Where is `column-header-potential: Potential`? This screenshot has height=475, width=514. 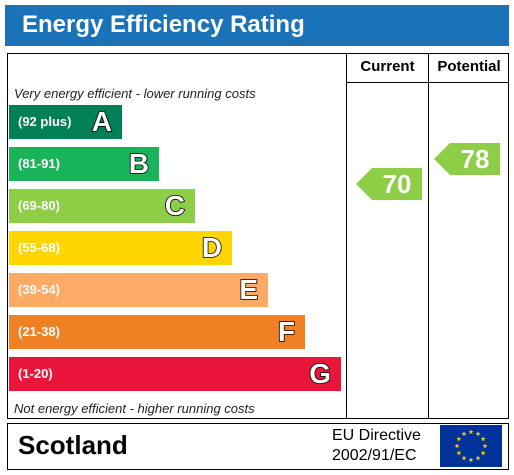 column-header-potential: Potential is located at coordinates (469, 66).